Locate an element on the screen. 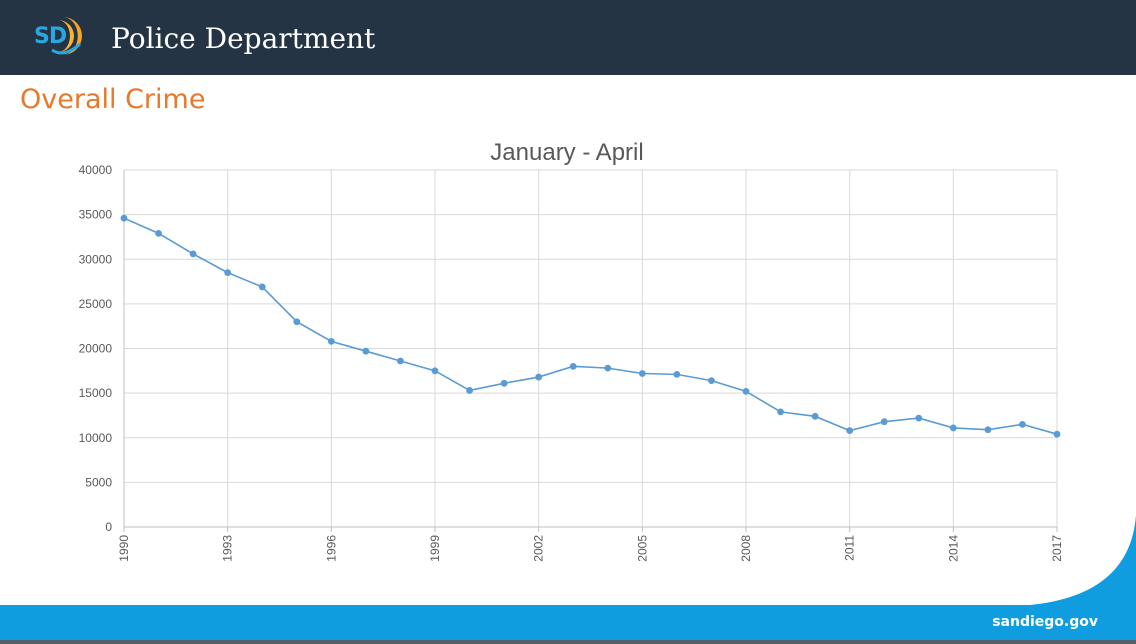 The image size is (1136, 644). y-tick-label: 20000 is located at coordinates (96, 349).